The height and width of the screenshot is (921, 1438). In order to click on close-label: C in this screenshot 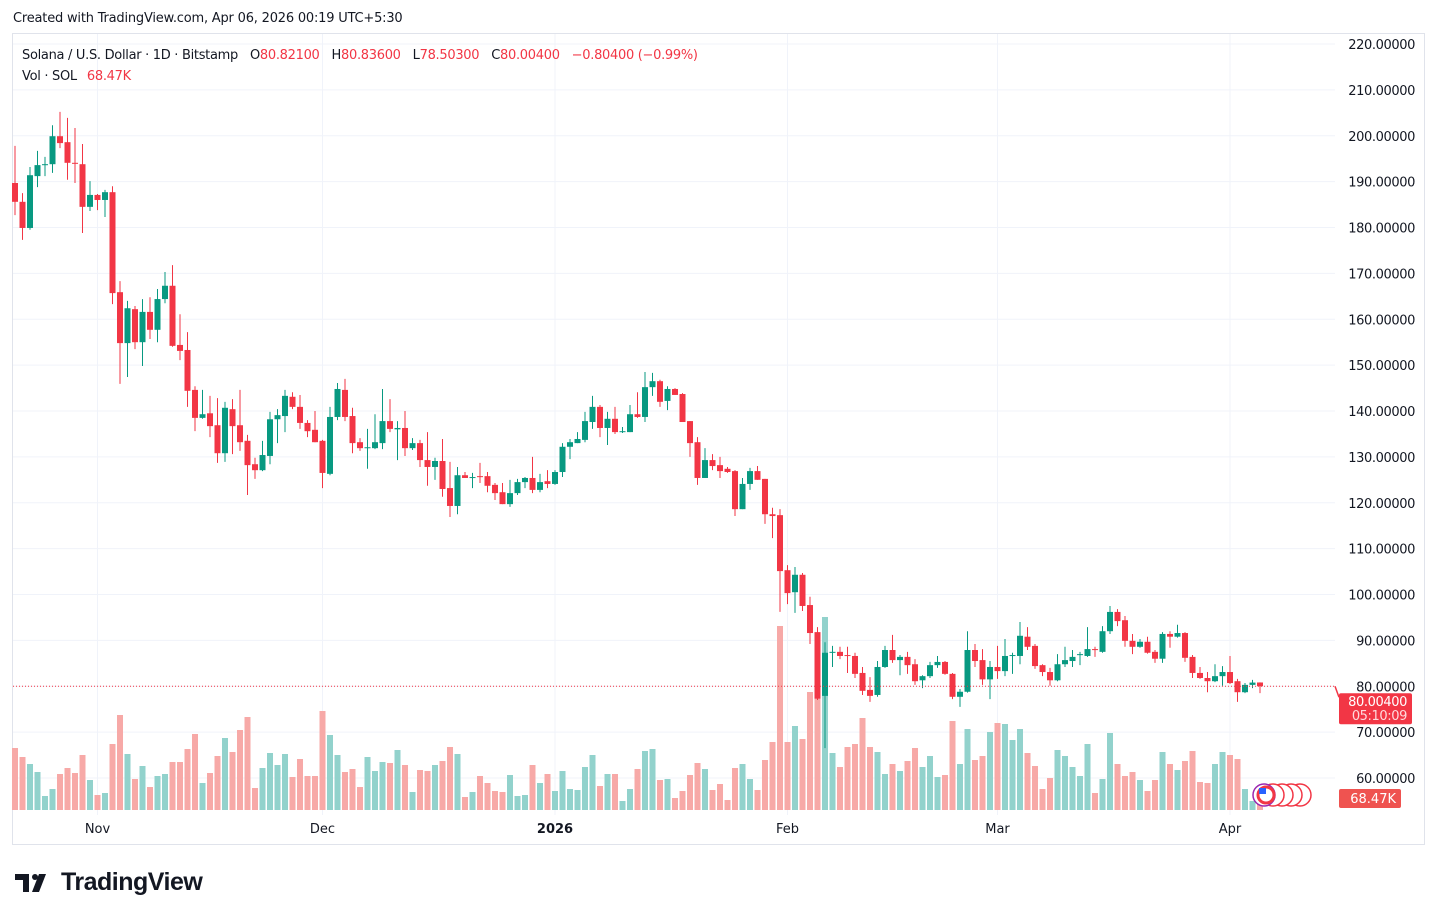, I will do `click(496, 55)`.